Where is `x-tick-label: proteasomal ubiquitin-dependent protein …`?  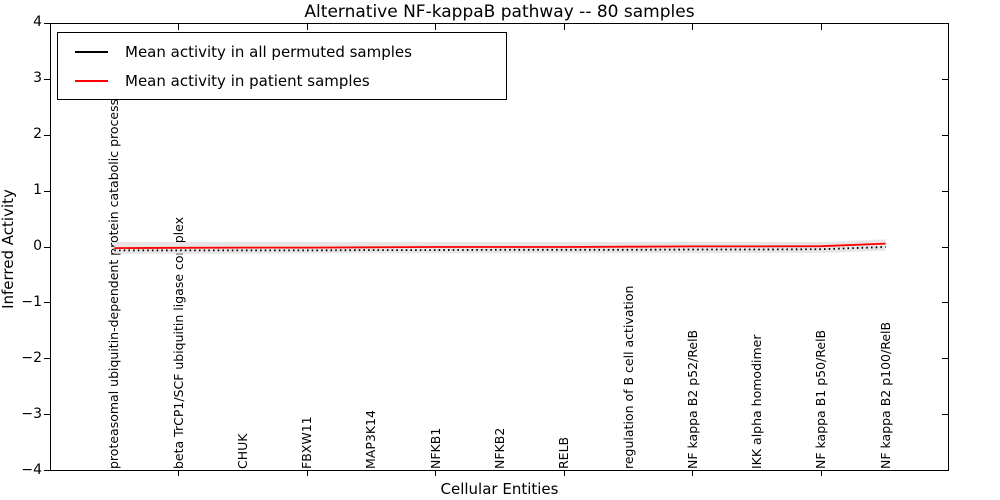 x-tick-label: proteasomal ubiquitin-dependent protein … is located at coordinates (114, 283).